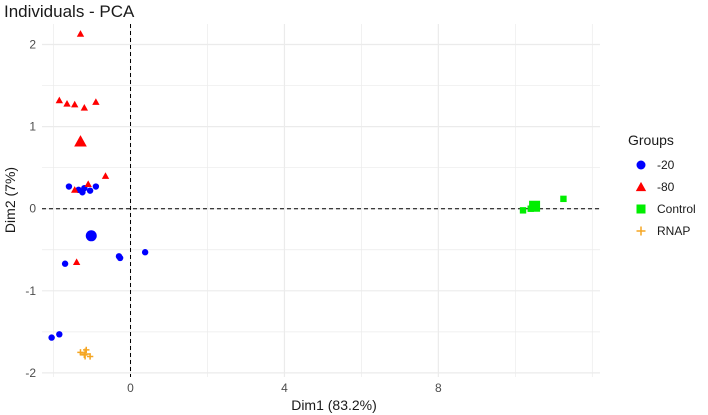 Image resolution: width=708 pixels, height=415 pixels. I want to click on series--20, so click(98, 262).